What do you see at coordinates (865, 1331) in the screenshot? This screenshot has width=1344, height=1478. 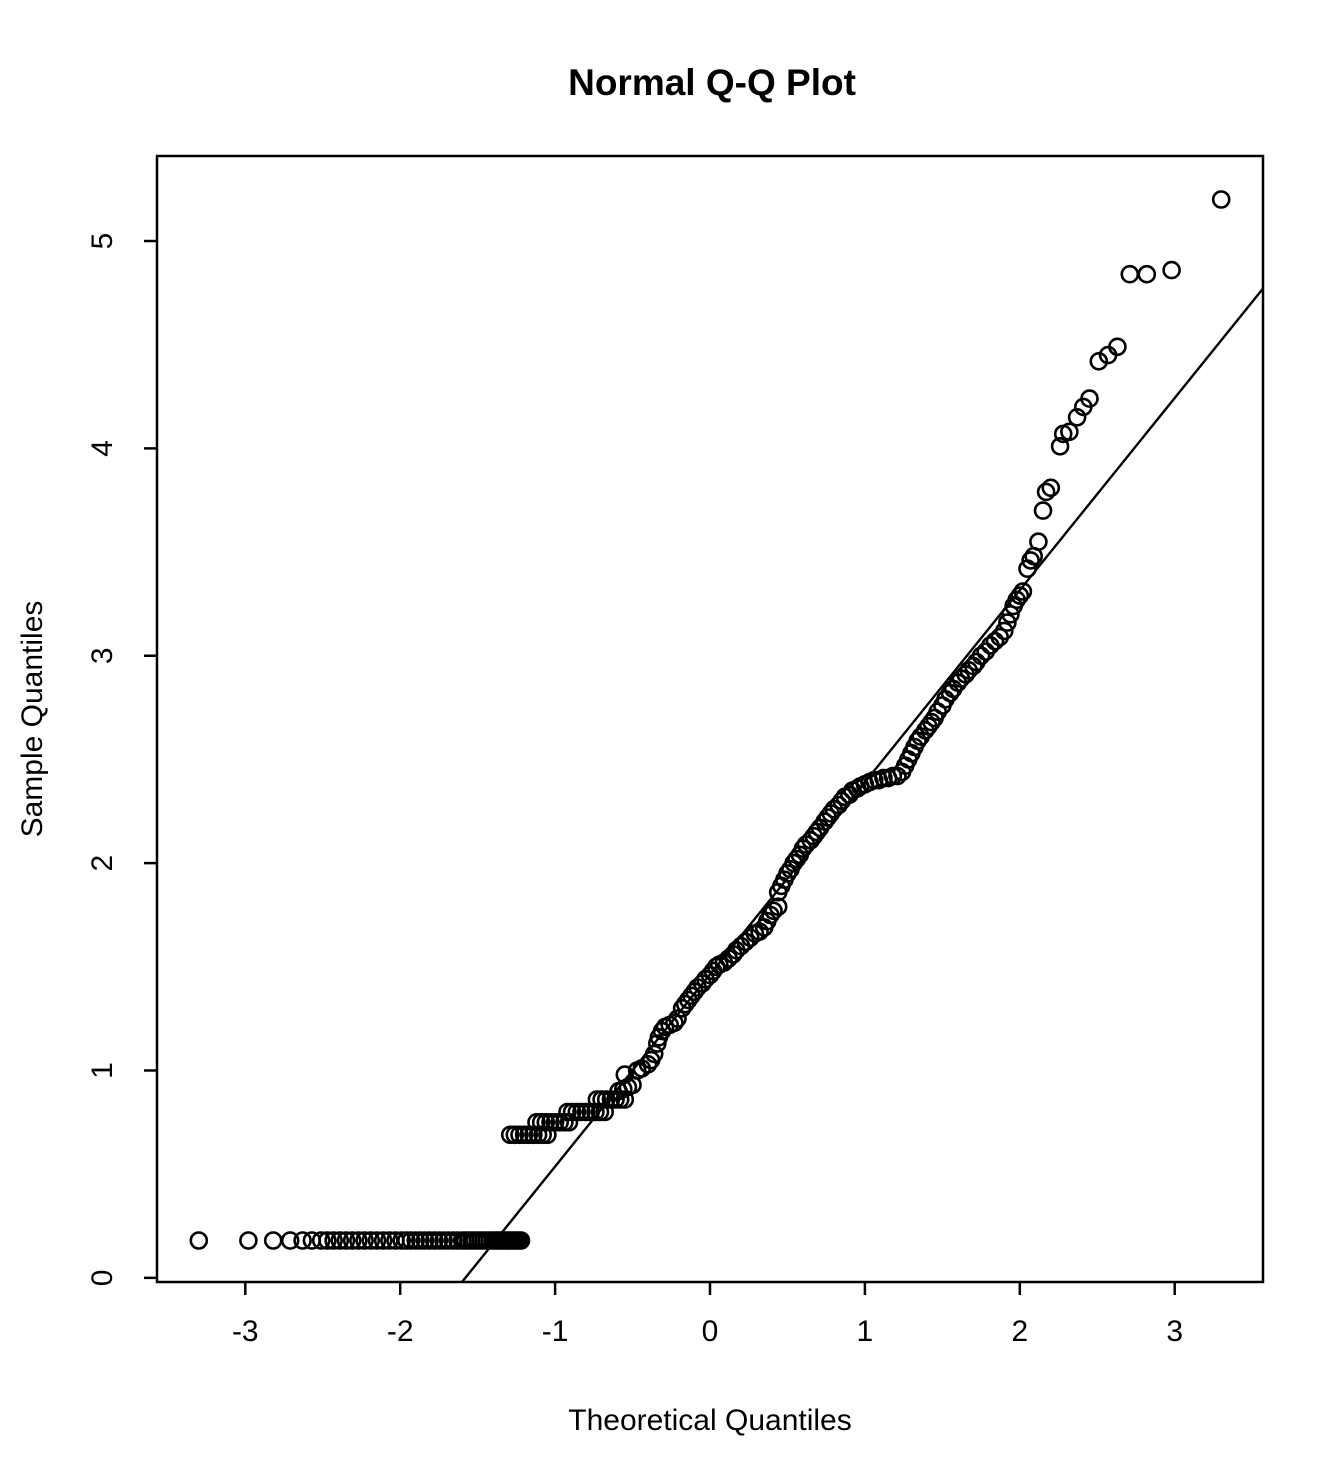 I see `x-tick-label: 1` at bounding box center [865, 1331].